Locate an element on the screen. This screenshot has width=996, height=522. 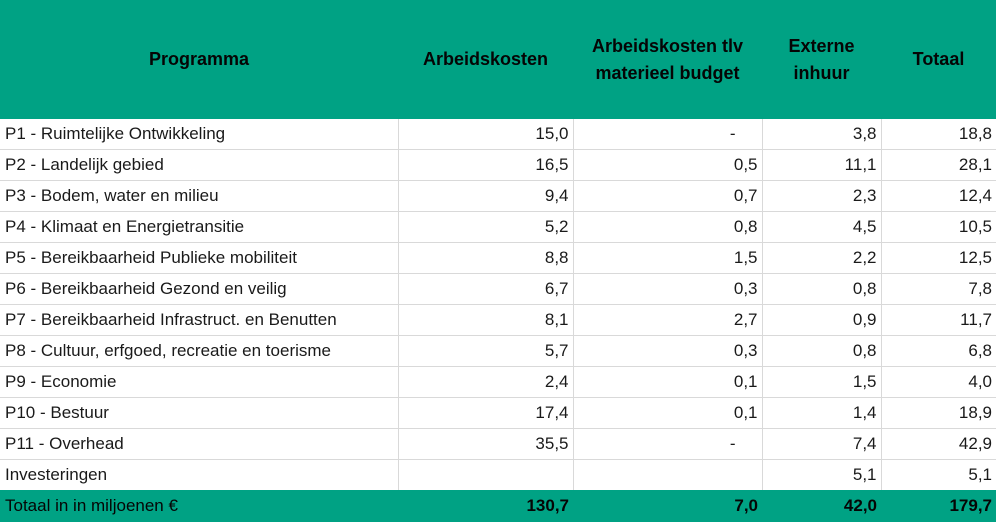
row-label: P10 - Bestuur is located at coordinates (199, 413).